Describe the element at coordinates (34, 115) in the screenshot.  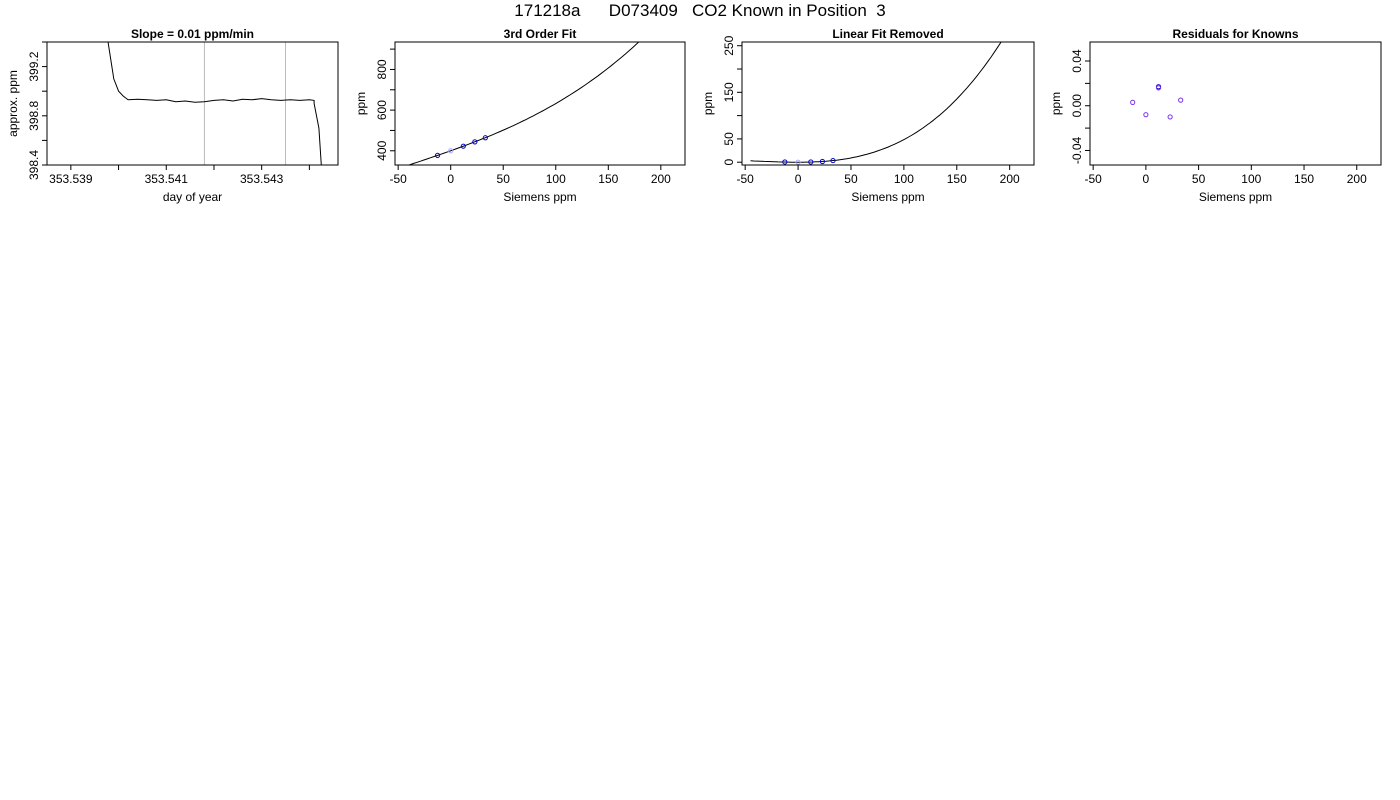
I see `y-tick-label: 398.8` at that location.